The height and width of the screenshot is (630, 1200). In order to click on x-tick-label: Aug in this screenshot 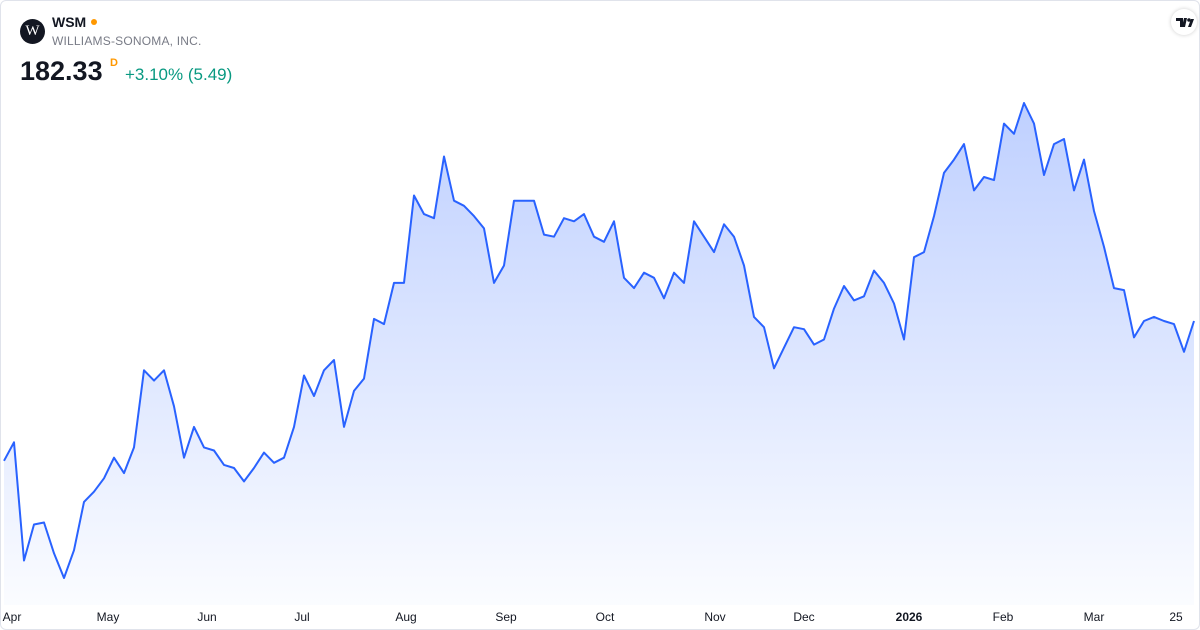, I will do `click(405, 617)`.